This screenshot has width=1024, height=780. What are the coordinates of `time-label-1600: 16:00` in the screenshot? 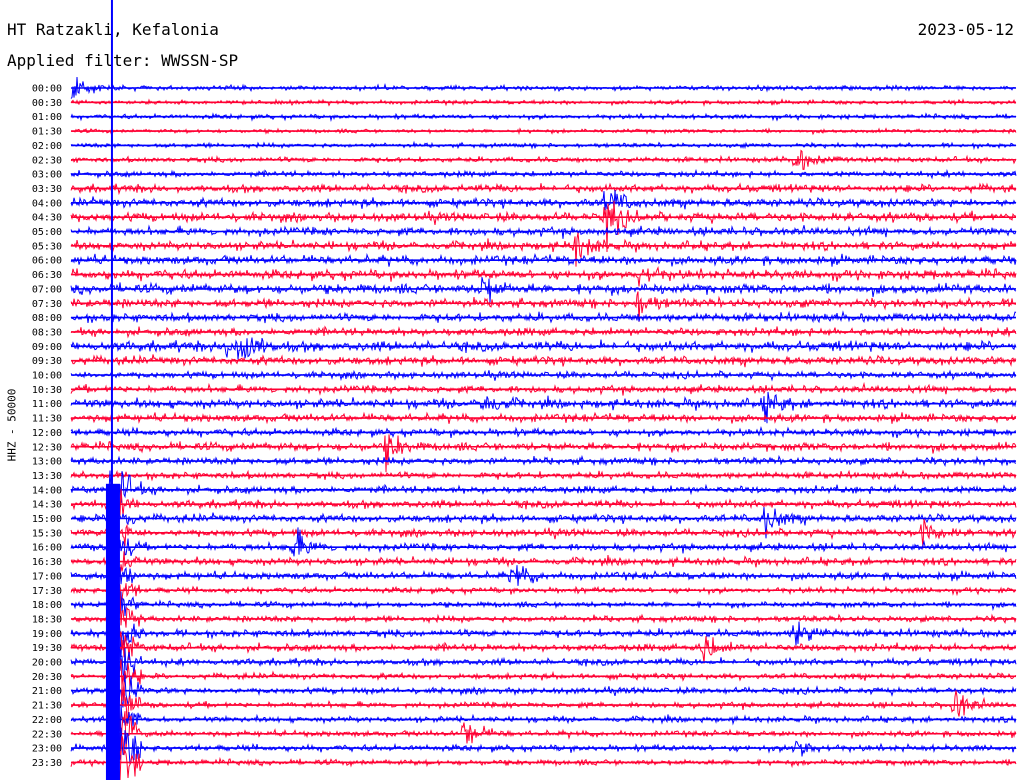 It's located at (47, 548).